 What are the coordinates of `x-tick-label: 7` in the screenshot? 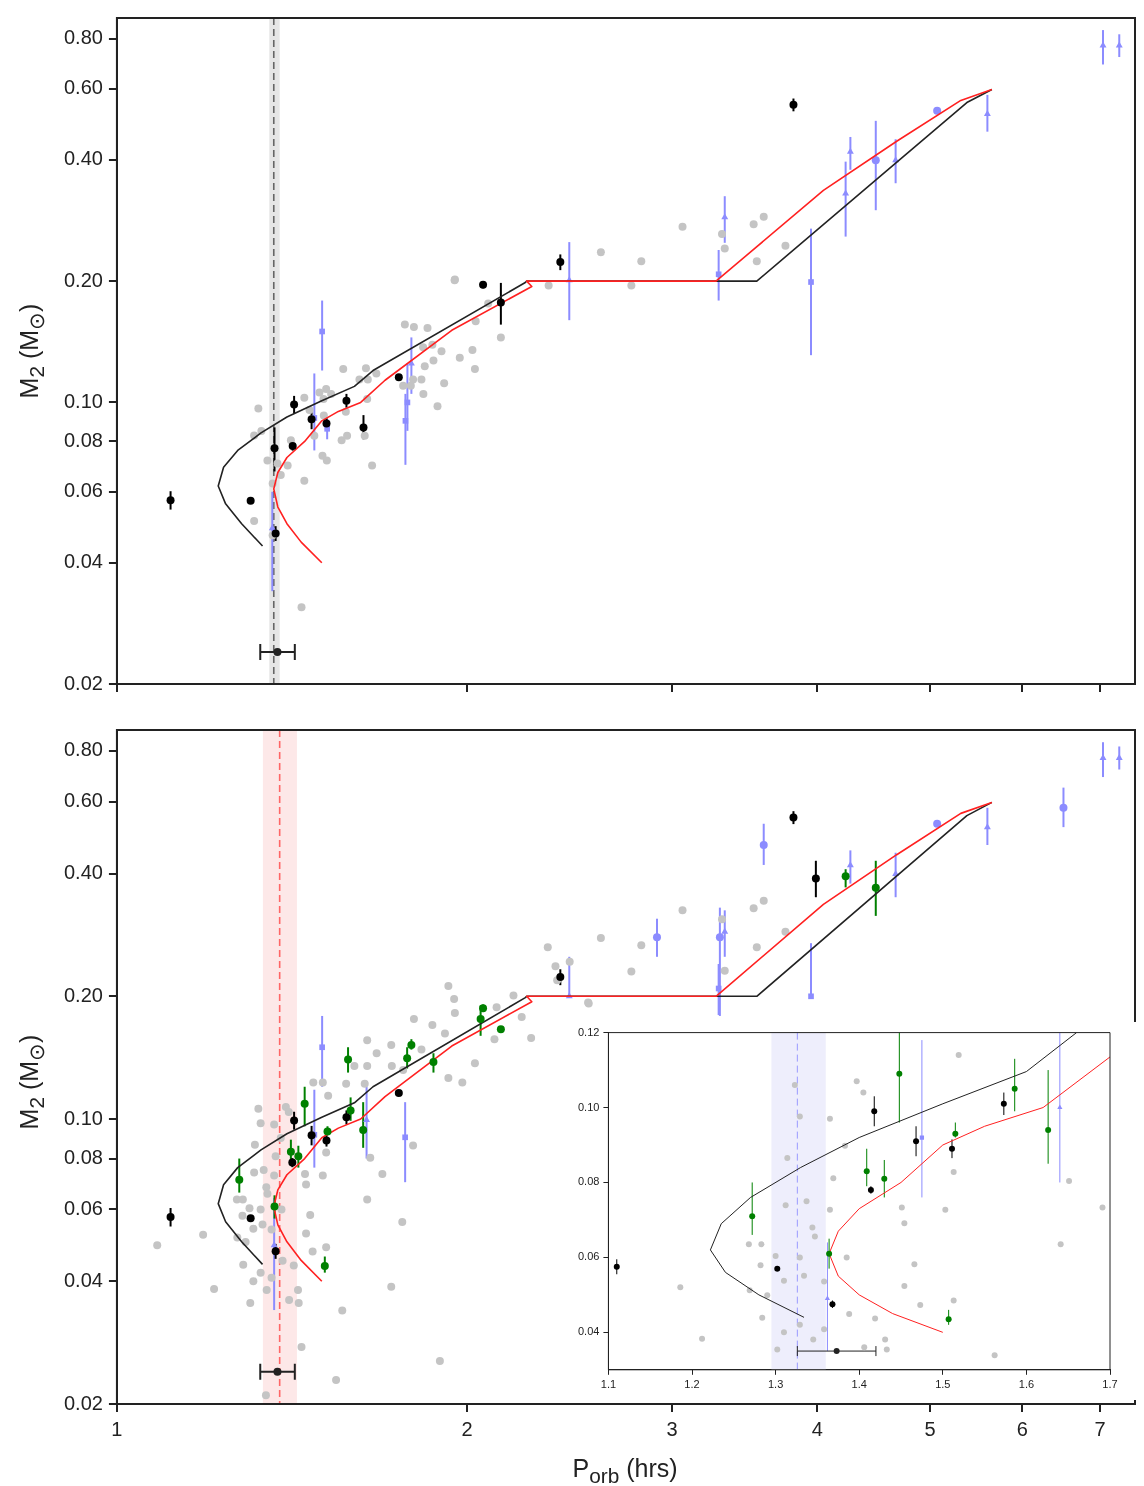 It's located at (1100, 1428).